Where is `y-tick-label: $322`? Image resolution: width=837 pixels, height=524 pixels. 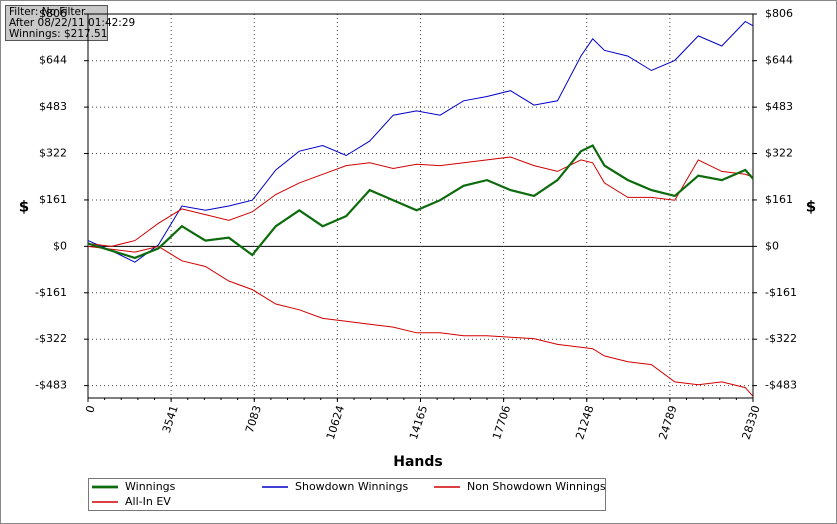
y-tick-label: $322 is located at coordinates (53, 153).